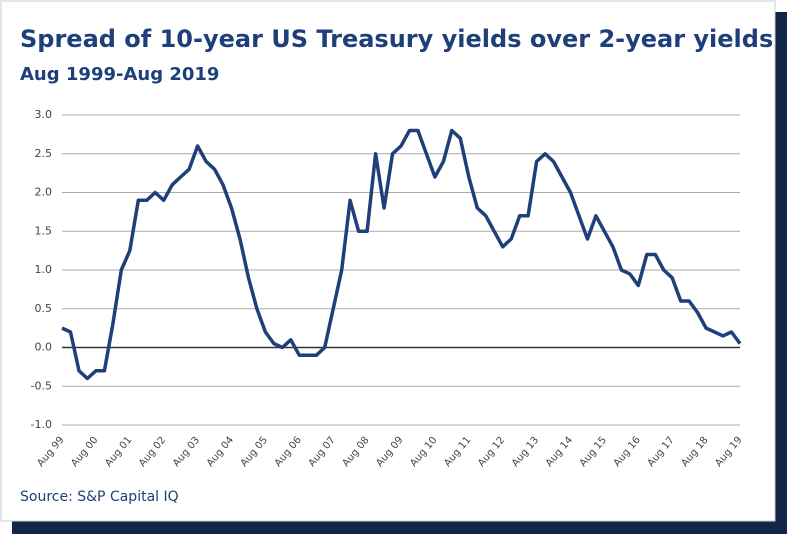 Image resolution: width=789 pixels, height=540 pixels. I want to click on y-tick-label: 3.0, so click(44, 114).